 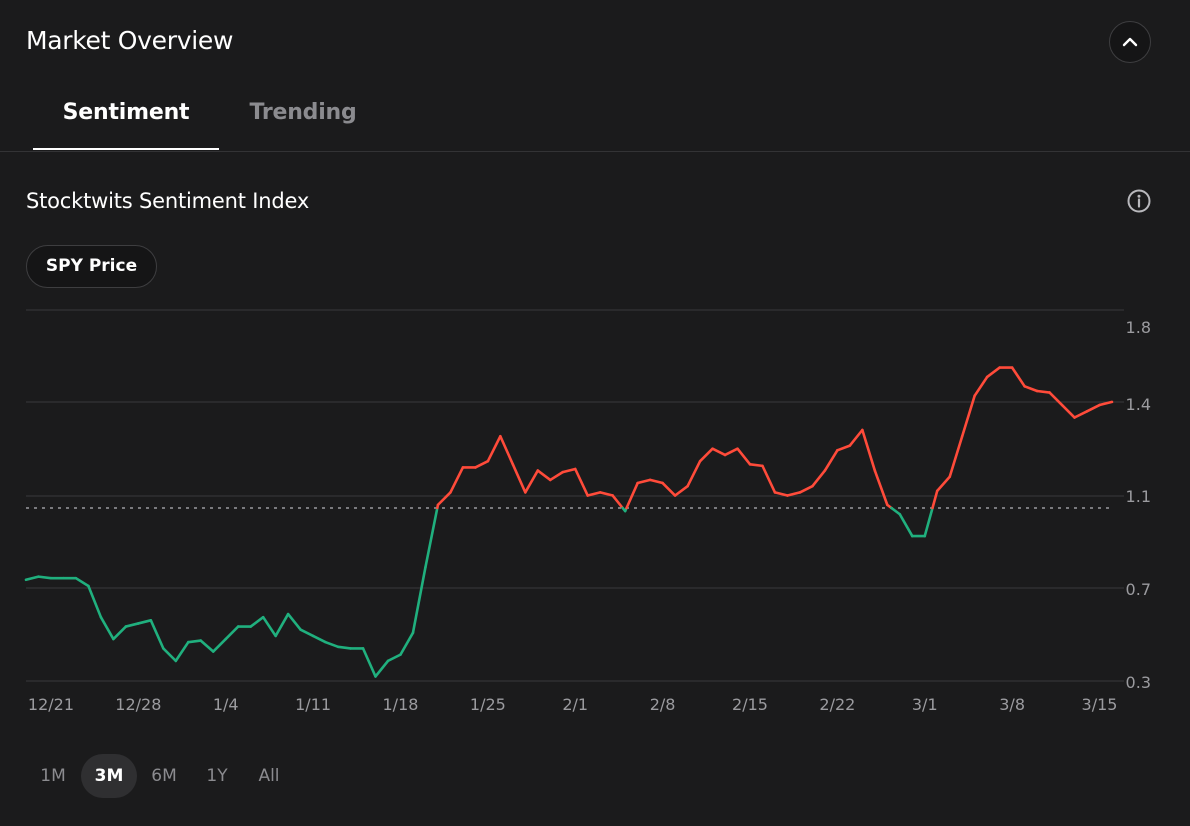 What do you see at coordinates (303, 112) in the screenshot?
I see `tab-trending: Trending` at bounding box center [303, 112].